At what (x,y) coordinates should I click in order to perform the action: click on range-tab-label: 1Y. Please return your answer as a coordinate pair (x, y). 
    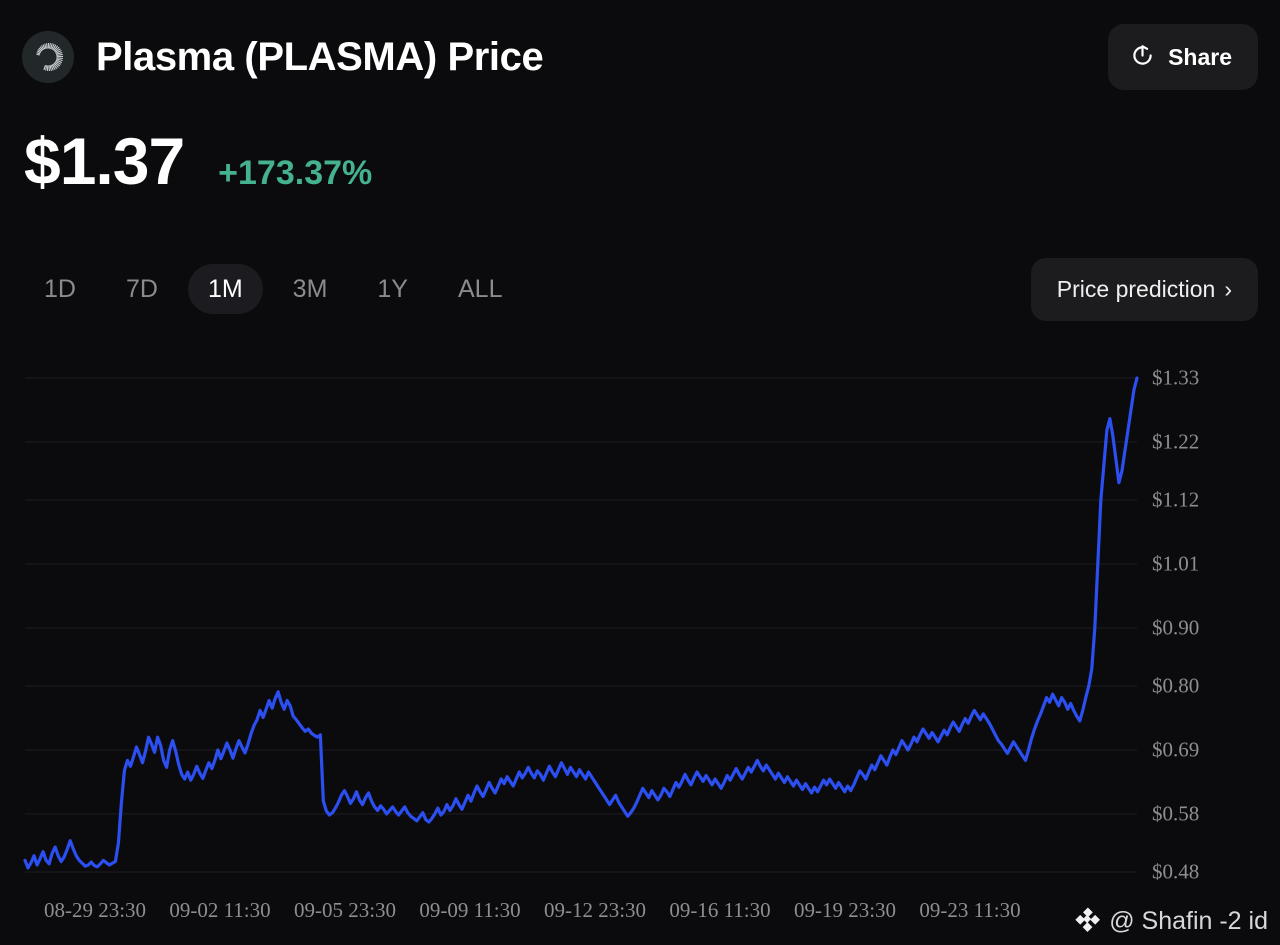
    Looking at the image, I should click on (392, 288).